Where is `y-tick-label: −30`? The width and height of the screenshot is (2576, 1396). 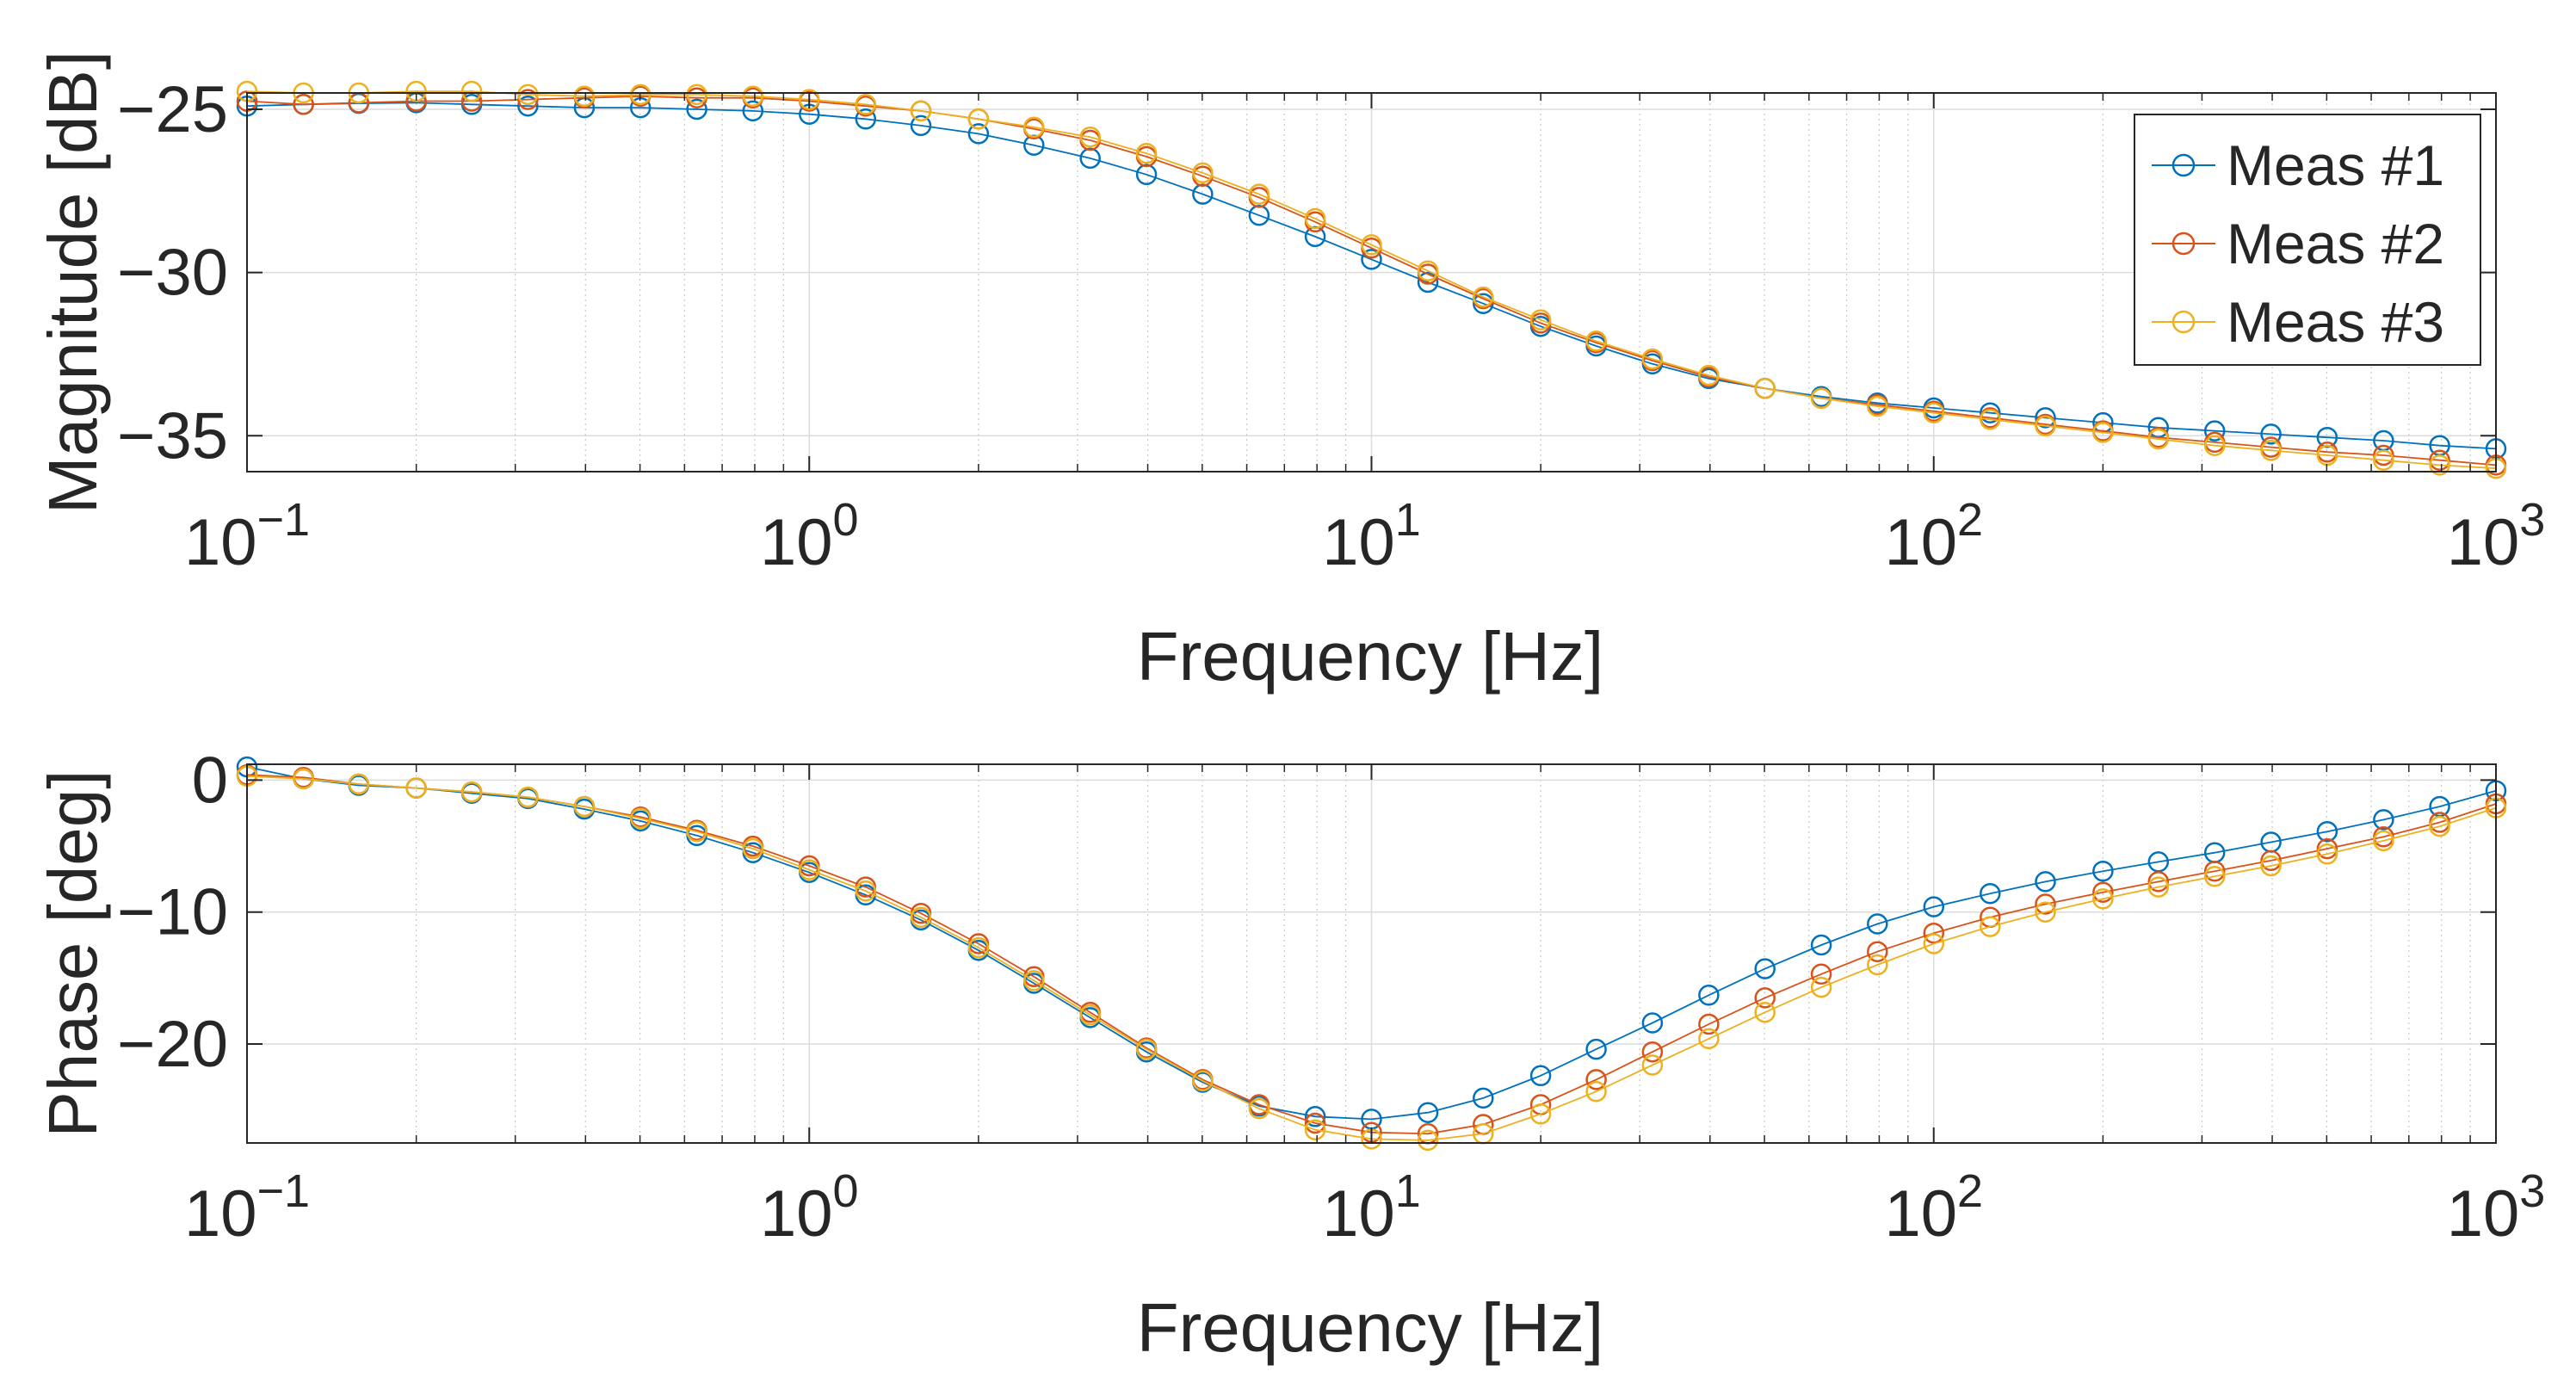
y-tick-label: −30 is located at coordinates (172, 273).